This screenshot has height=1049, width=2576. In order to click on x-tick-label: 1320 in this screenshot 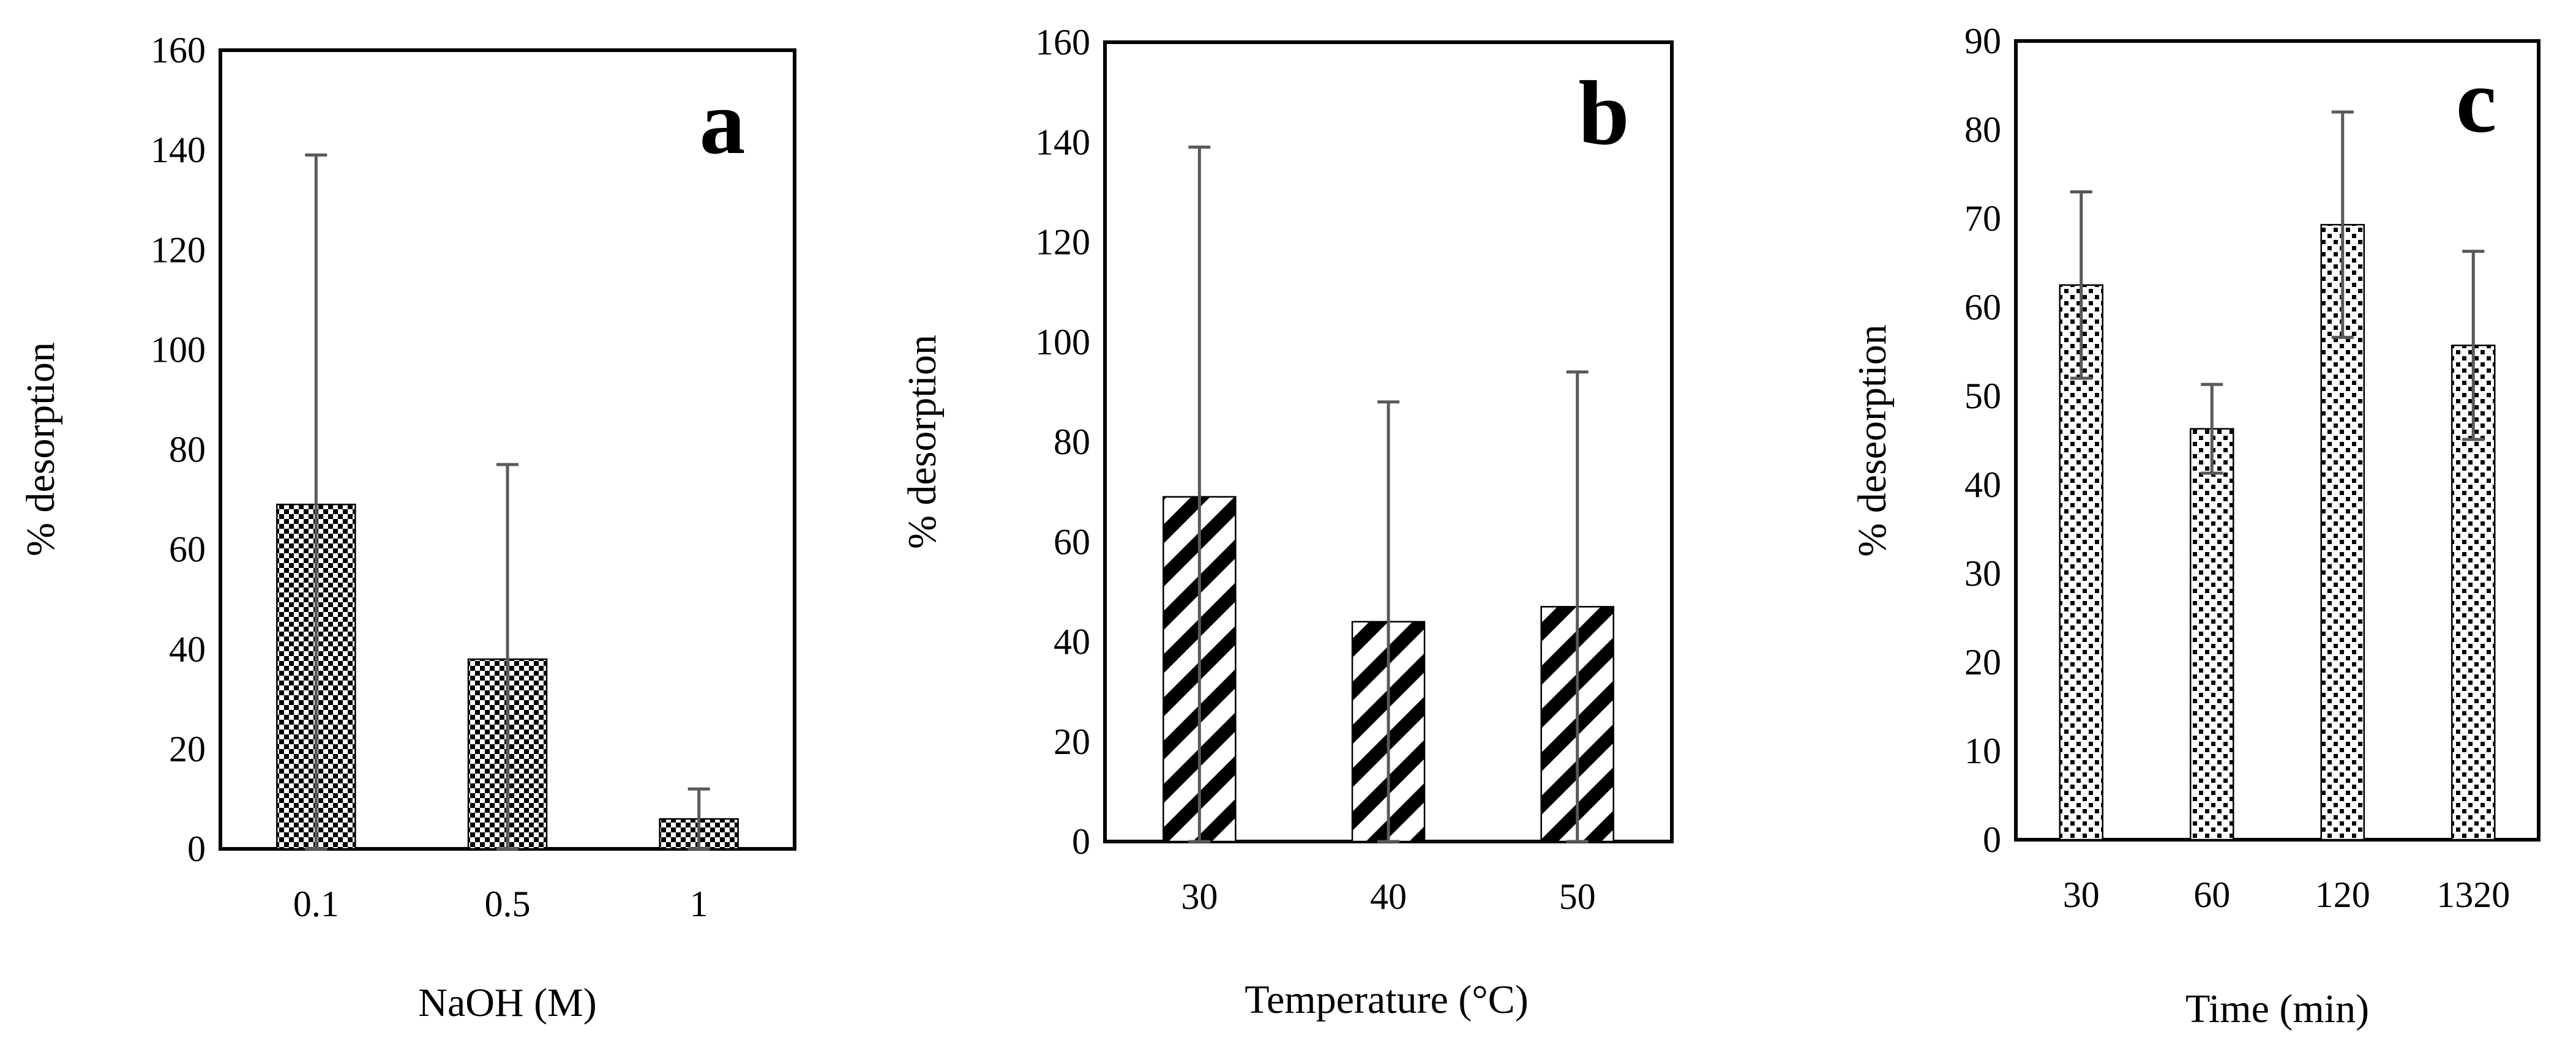, I will do `click(2473, 895)`.